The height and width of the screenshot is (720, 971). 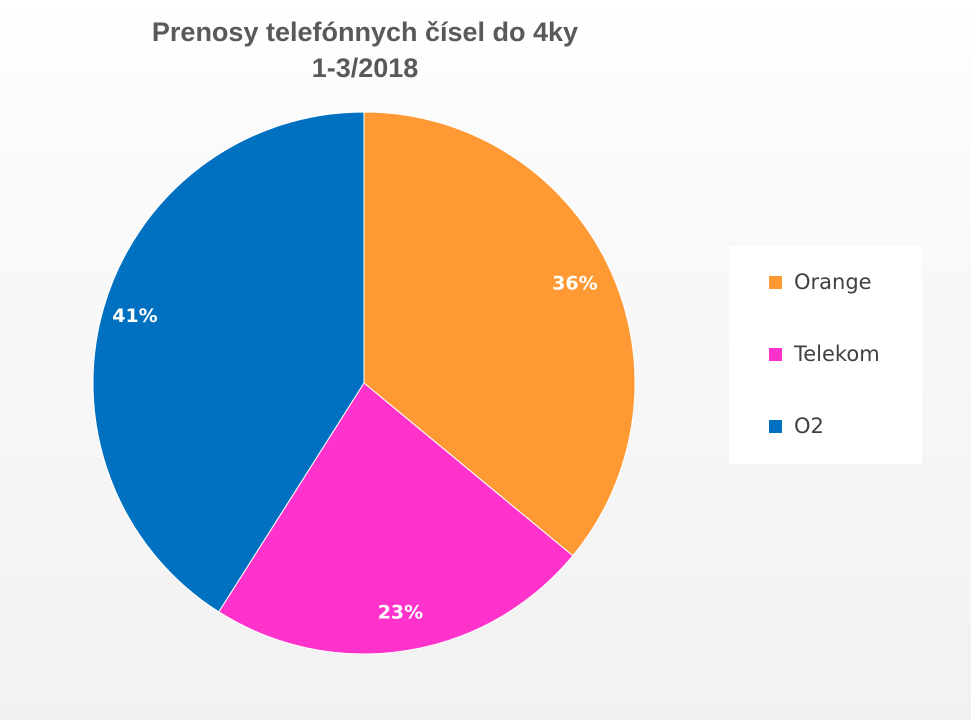 I want to click on legend-swatch-orange, so click(x=775, y=282).